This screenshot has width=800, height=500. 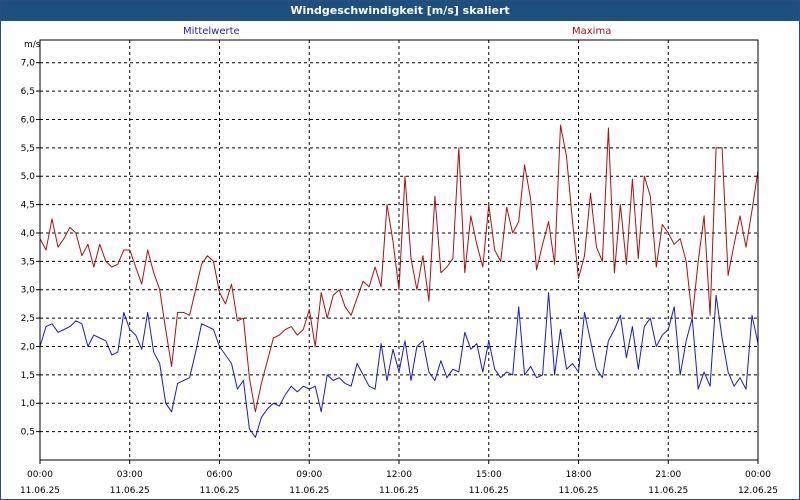 I want to click on y-tick-label: 2,0, so click(x=28, y=347).